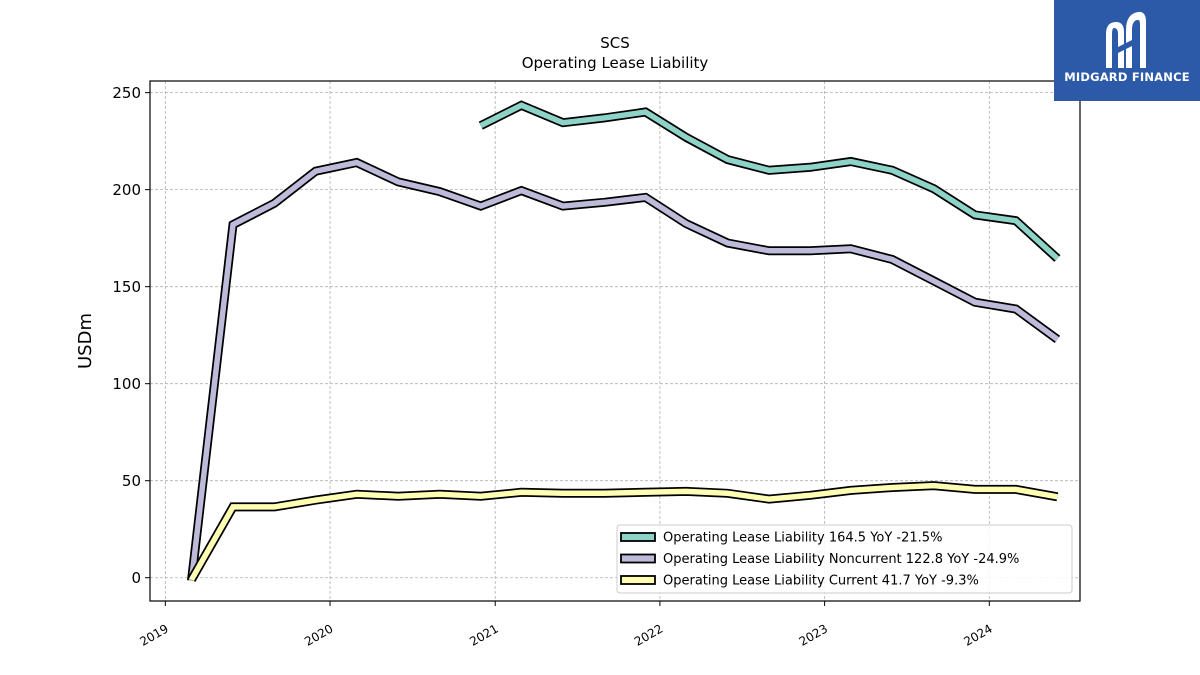 The width and height of the screenshot is (1200, 675). Describe the element at coordinates (1127, 77) in the screenshot. I see `brand-name: MIDGARD FINANCE` at that location.